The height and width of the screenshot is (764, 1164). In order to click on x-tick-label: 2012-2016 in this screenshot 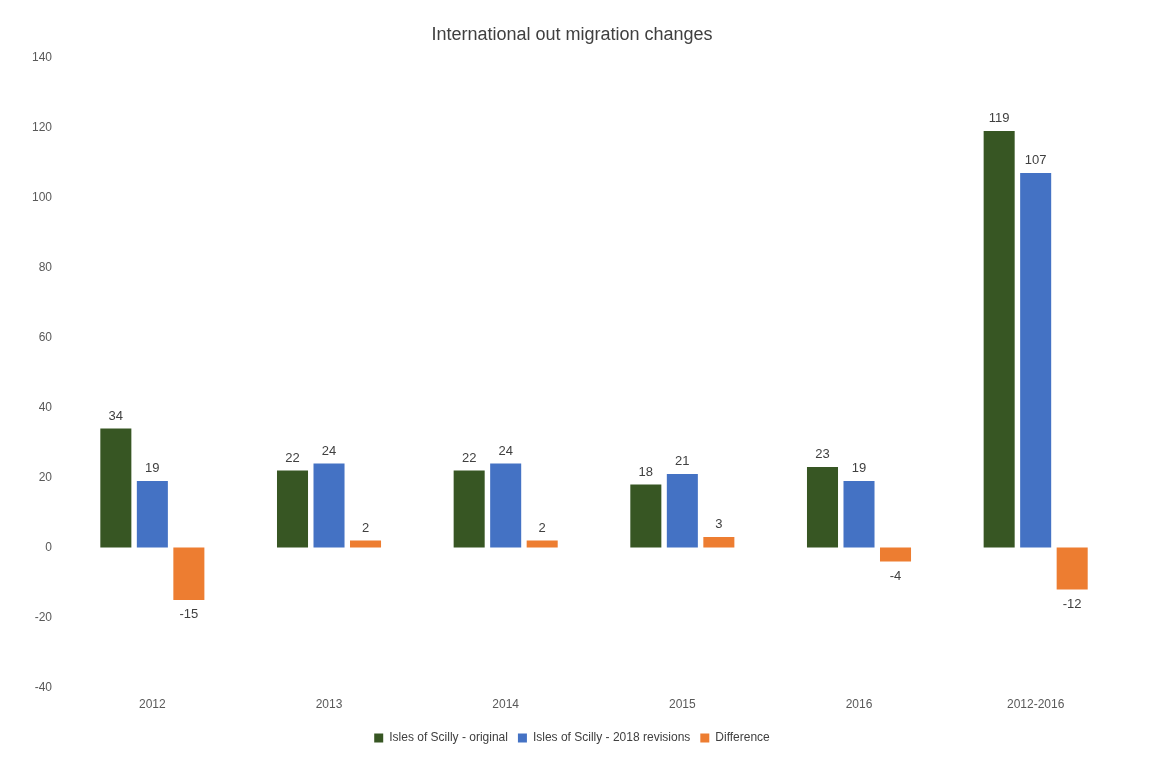, I will do `click(1035, 704)`.